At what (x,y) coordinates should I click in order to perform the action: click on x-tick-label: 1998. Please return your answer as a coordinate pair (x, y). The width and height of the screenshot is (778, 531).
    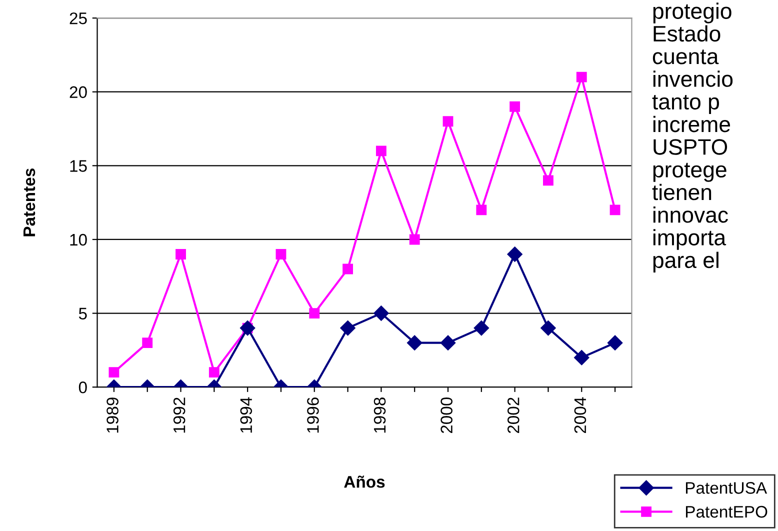
    Looking at the image, I should click on (380, 415).